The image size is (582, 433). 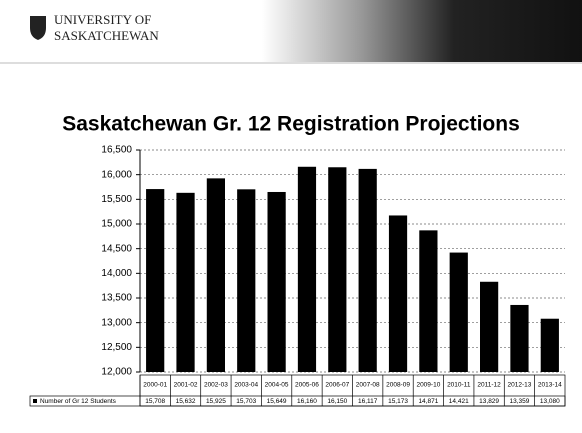 What do you see at coordinates (368, 401) in the screenshot?
I see `value-label: 16,117` at bounding box center [368, 401].